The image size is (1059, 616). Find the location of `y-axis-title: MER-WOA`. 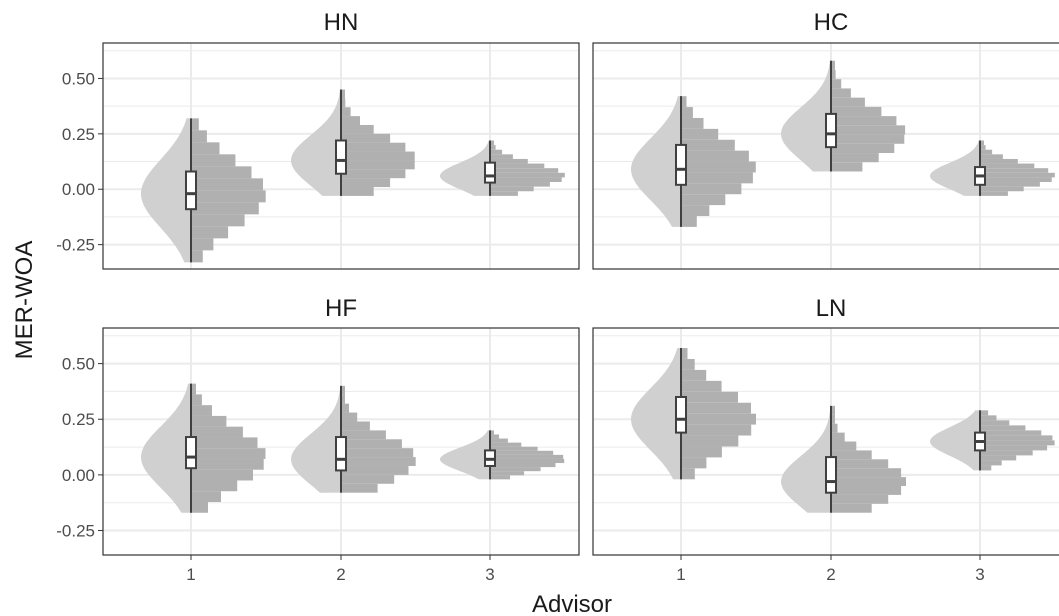

y-axis-title: MER-WOA is located at coordinates (24, 300).